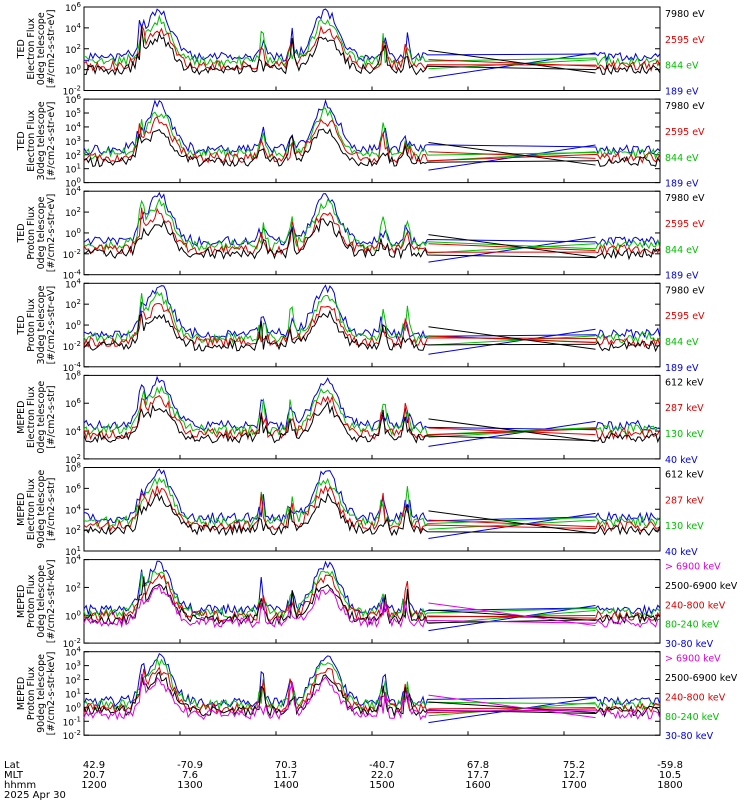 The image size is (750, 800). I want to click on xaxis-date: 2025 Apr 30, so click(35, 795).